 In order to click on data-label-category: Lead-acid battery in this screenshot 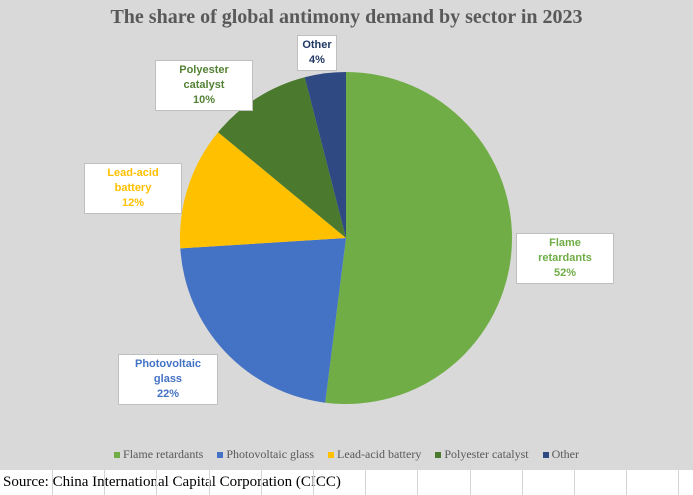, I will do `click(133, 180)`.